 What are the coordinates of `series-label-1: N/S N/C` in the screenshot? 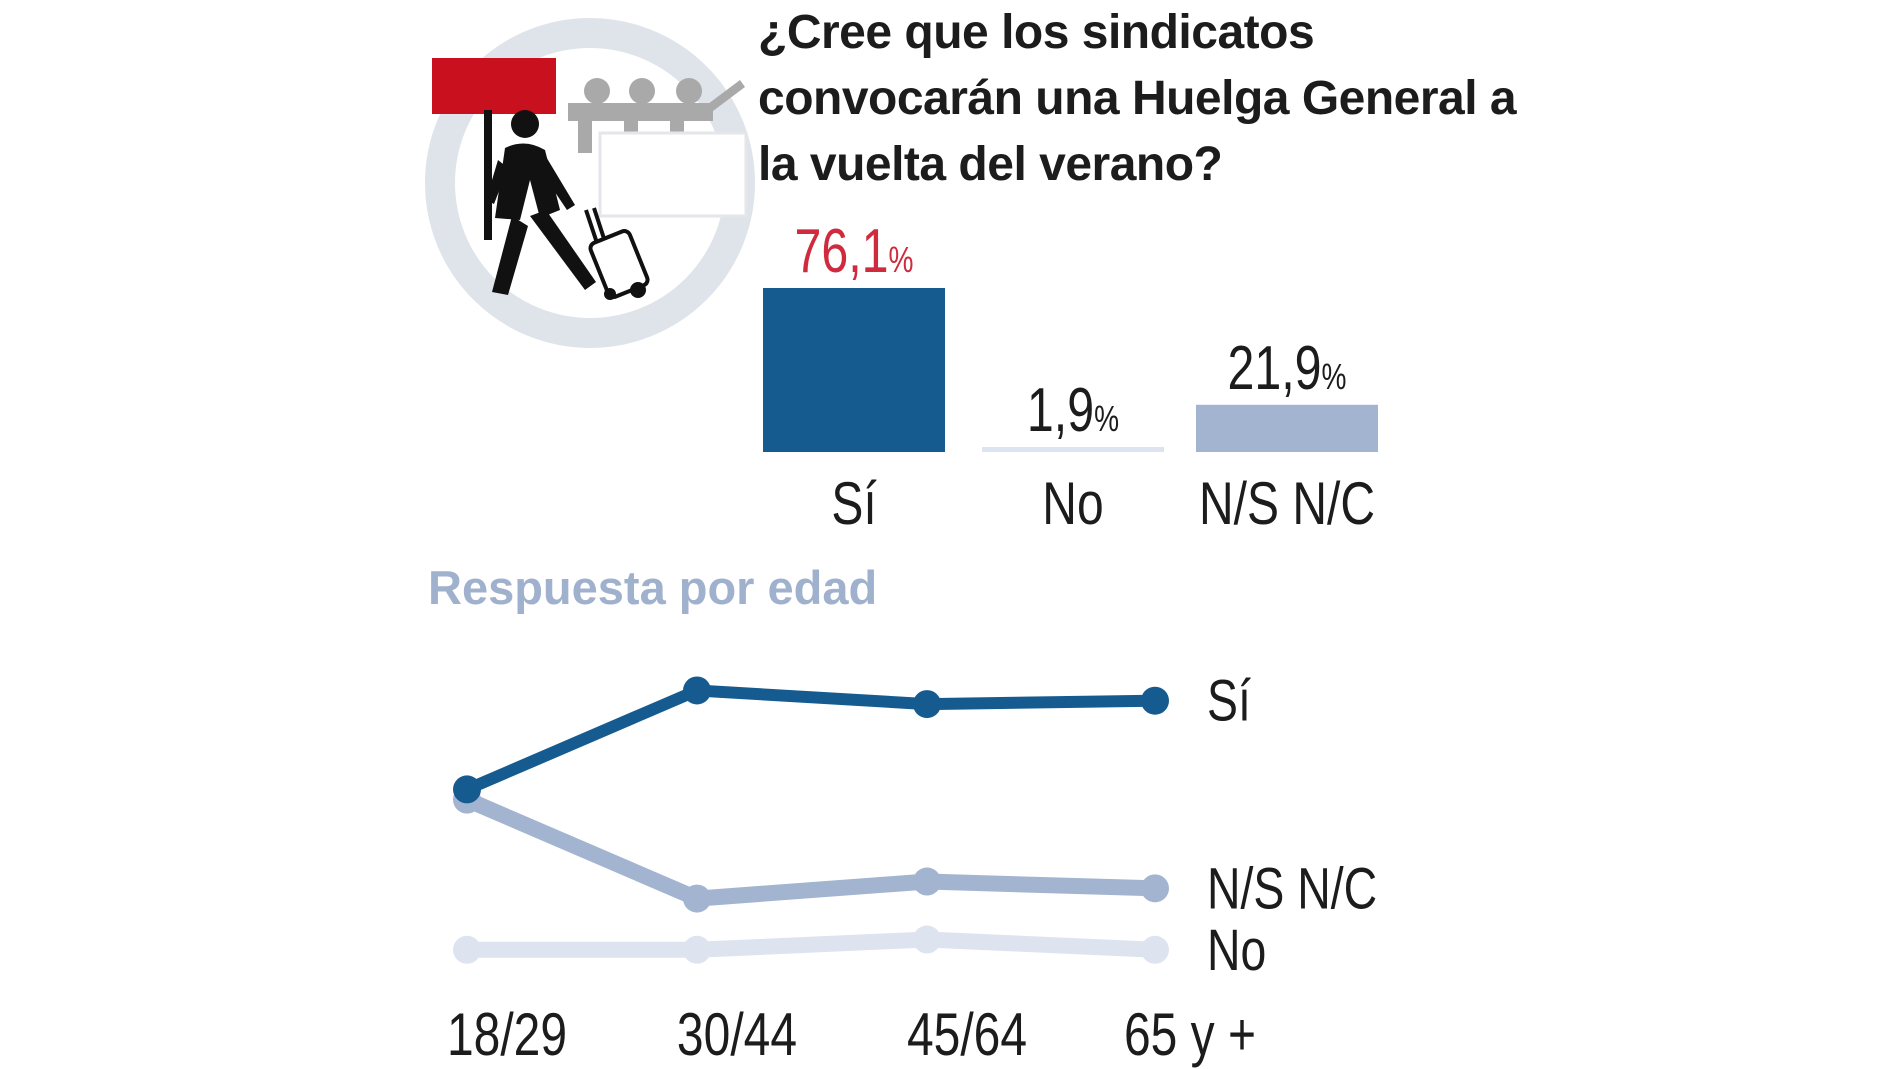 It's located at (1292, 888).